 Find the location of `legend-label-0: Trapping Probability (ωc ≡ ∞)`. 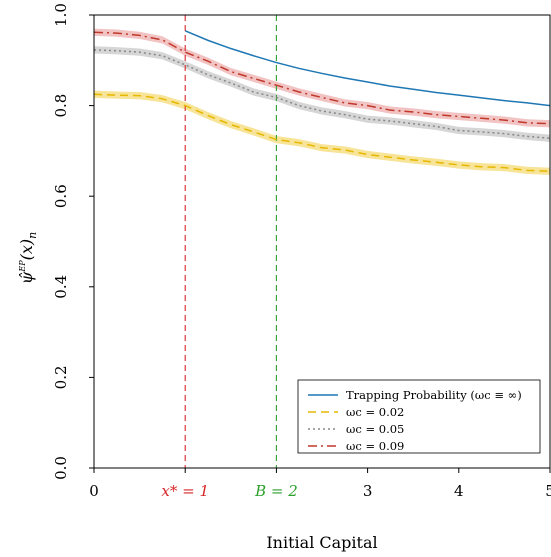

legend-label-0: Trapping Probability (ωc ≡ ∞) is located at coordinates (434, 395).